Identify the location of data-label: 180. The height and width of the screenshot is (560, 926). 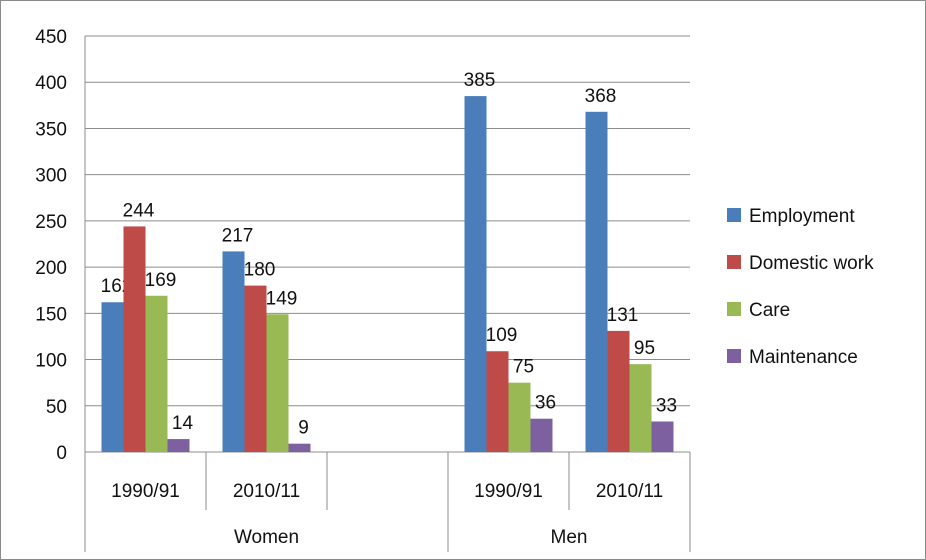
(260, 270).